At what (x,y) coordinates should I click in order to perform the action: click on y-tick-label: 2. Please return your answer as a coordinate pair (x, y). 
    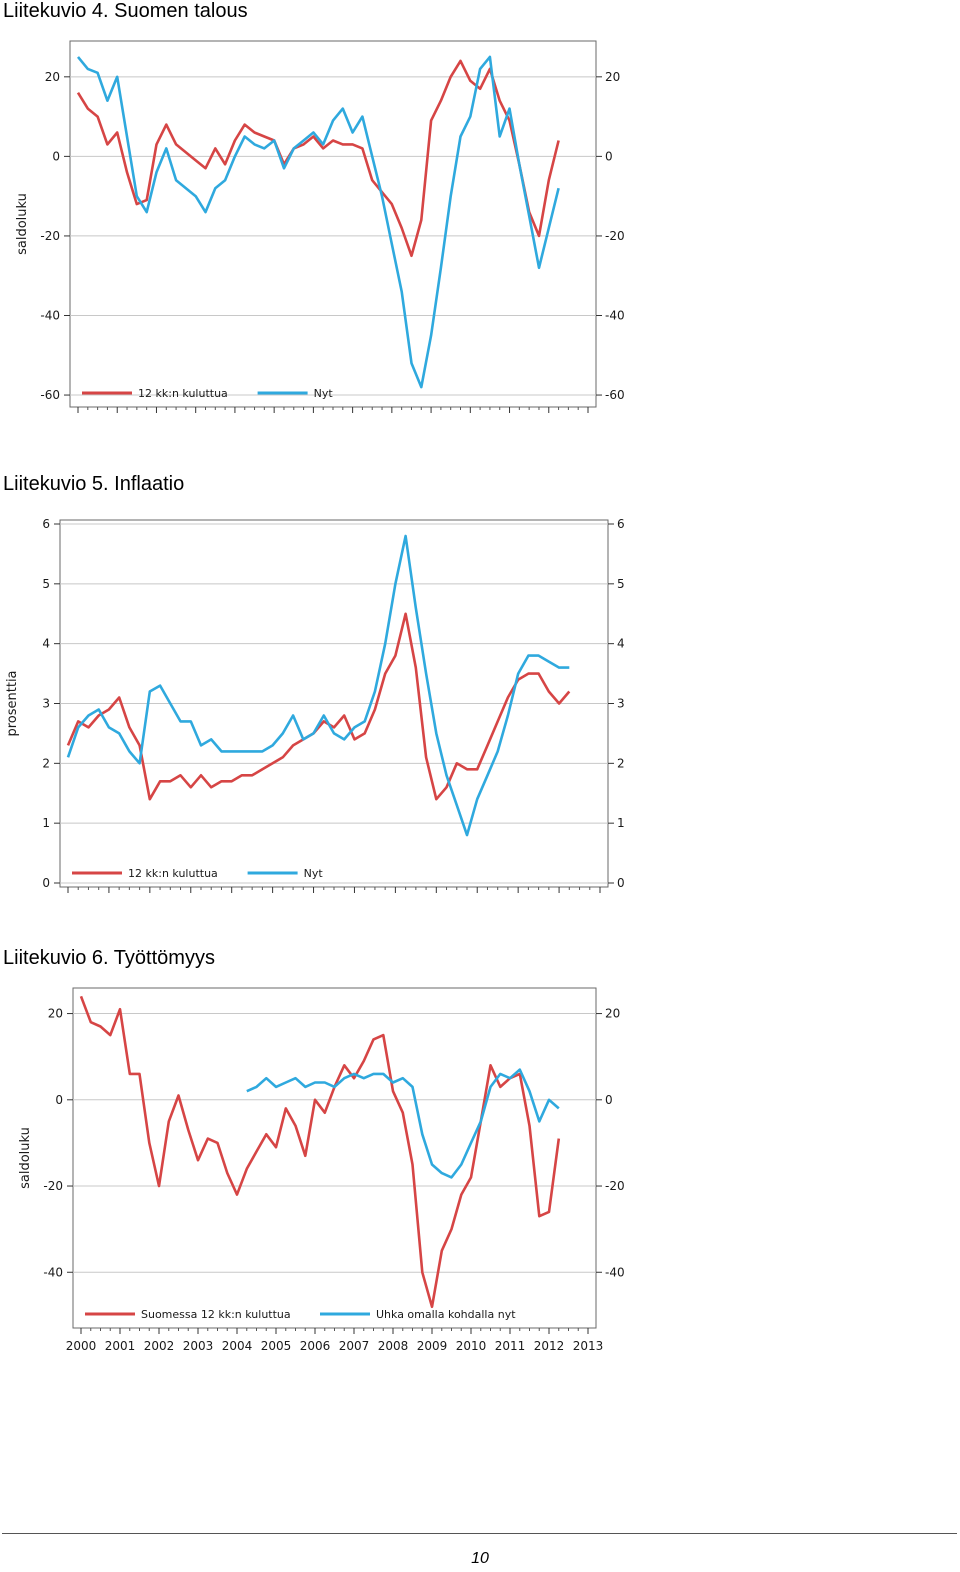
    Looking at the image, I should click on (46, 763).